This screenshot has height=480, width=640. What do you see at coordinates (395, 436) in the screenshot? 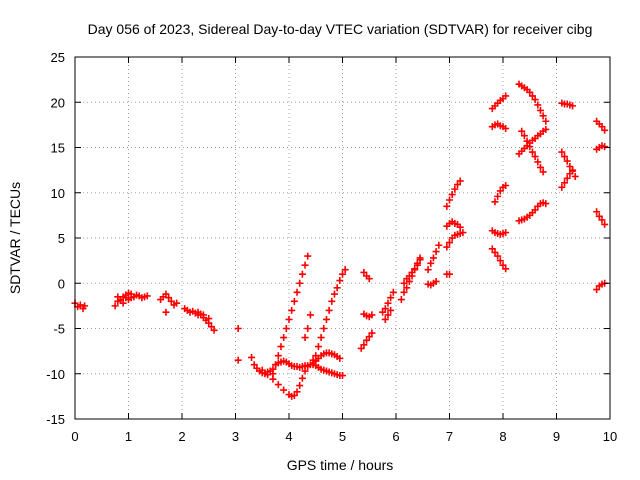
I see `x-tick-label: 6` at bounding box center [395, 436].